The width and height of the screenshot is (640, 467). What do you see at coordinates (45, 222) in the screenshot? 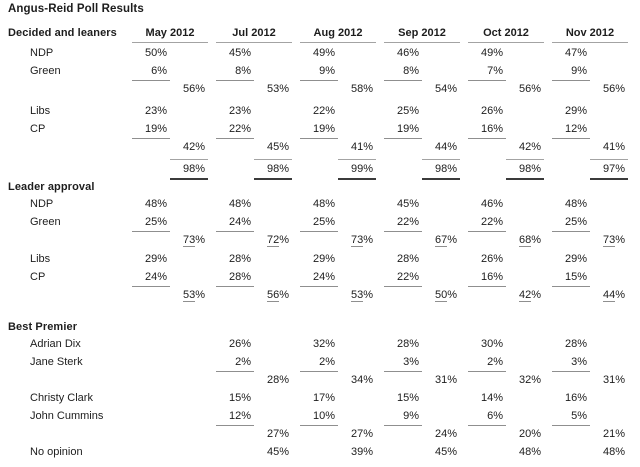
I see `row-label: Green` at bounding box center [45, 222].